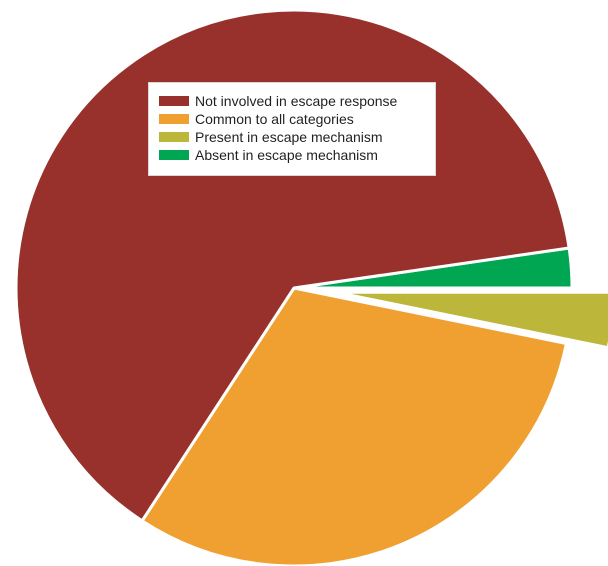 The width and height of the screenshot is (608, 566). I want to click on legend-item-absent: Absent in escape mechanism, so click(297, 155).